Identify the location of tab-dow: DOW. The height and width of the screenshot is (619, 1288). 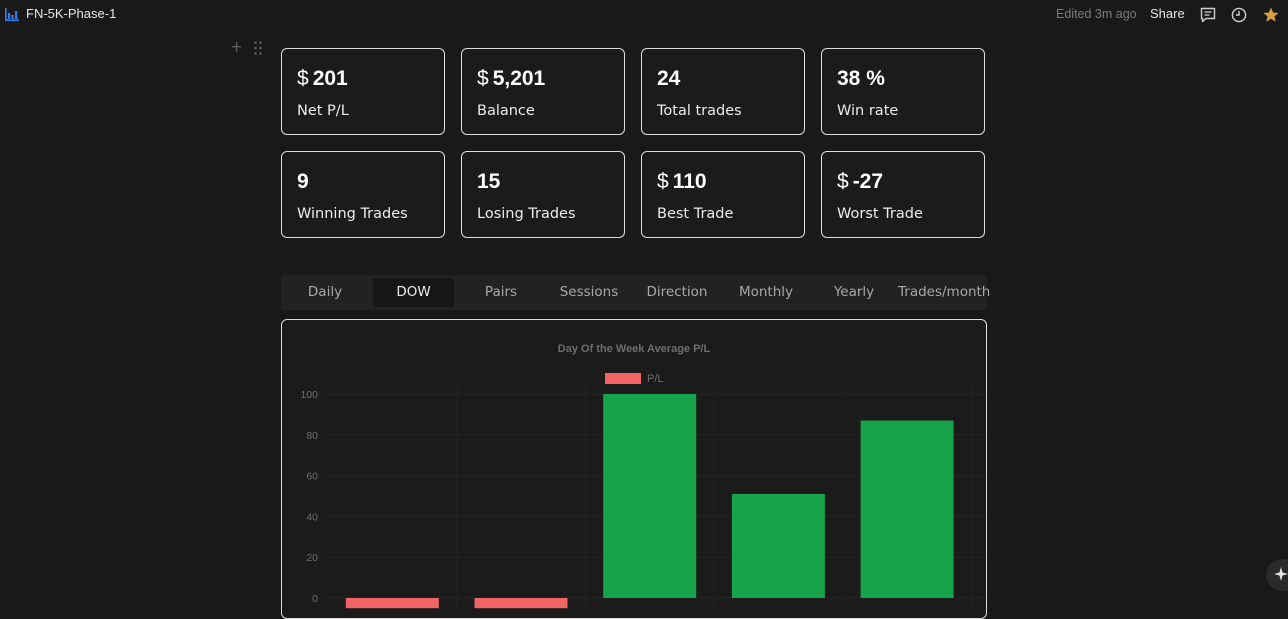
(413, 292).